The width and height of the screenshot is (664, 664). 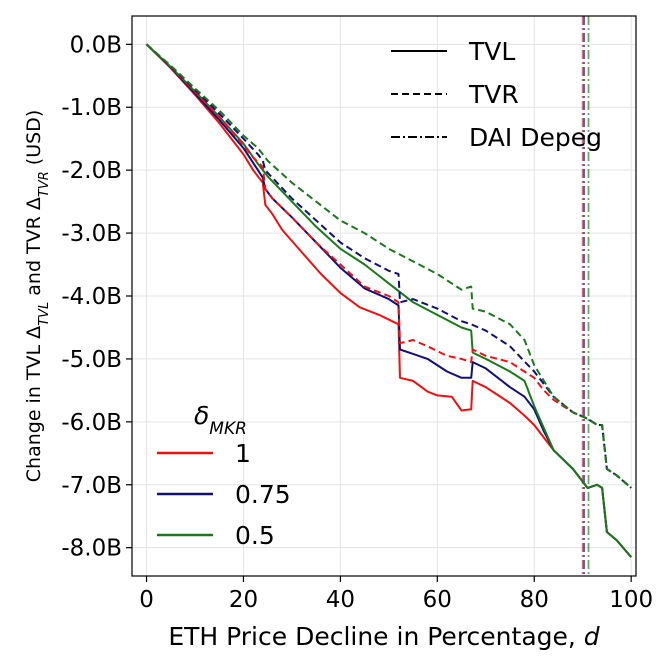 I want to click on x-tick-label: 60, so click(x=437, y=600).